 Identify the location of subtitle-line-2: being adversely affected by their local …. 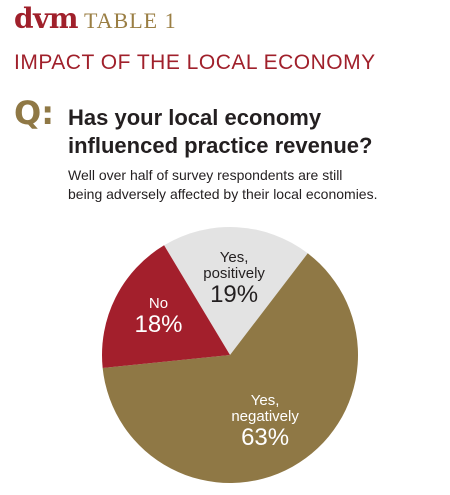
(223, 194).